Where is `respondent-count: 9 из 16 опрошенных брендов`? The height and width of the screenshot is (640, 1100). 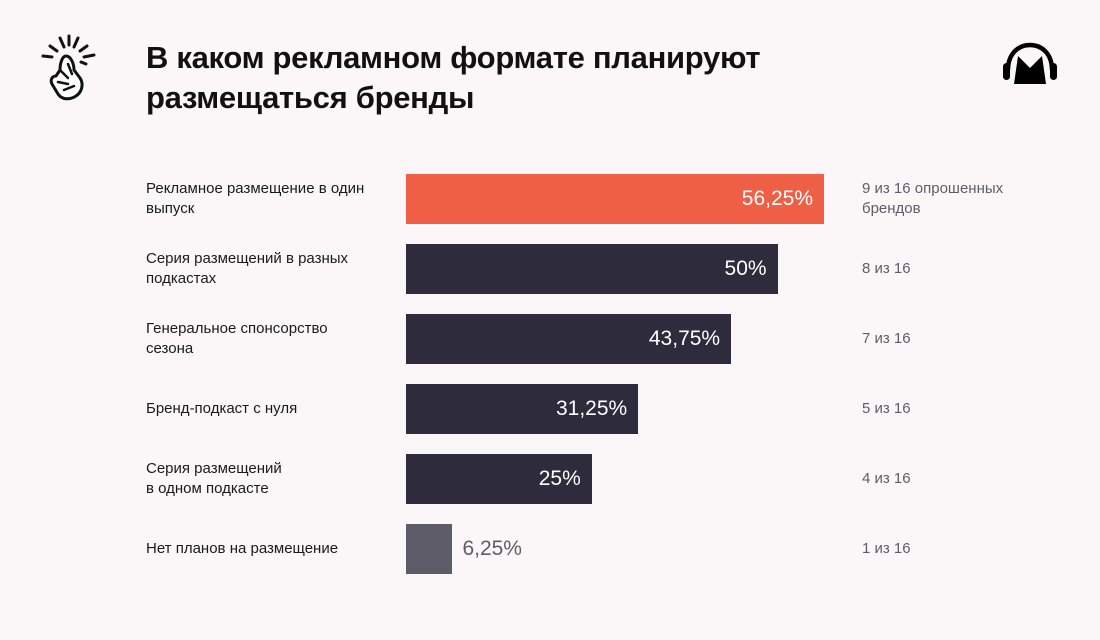
respondent-count: 9 из 16 опрошенных брендов is located at coordinates (962, 199).